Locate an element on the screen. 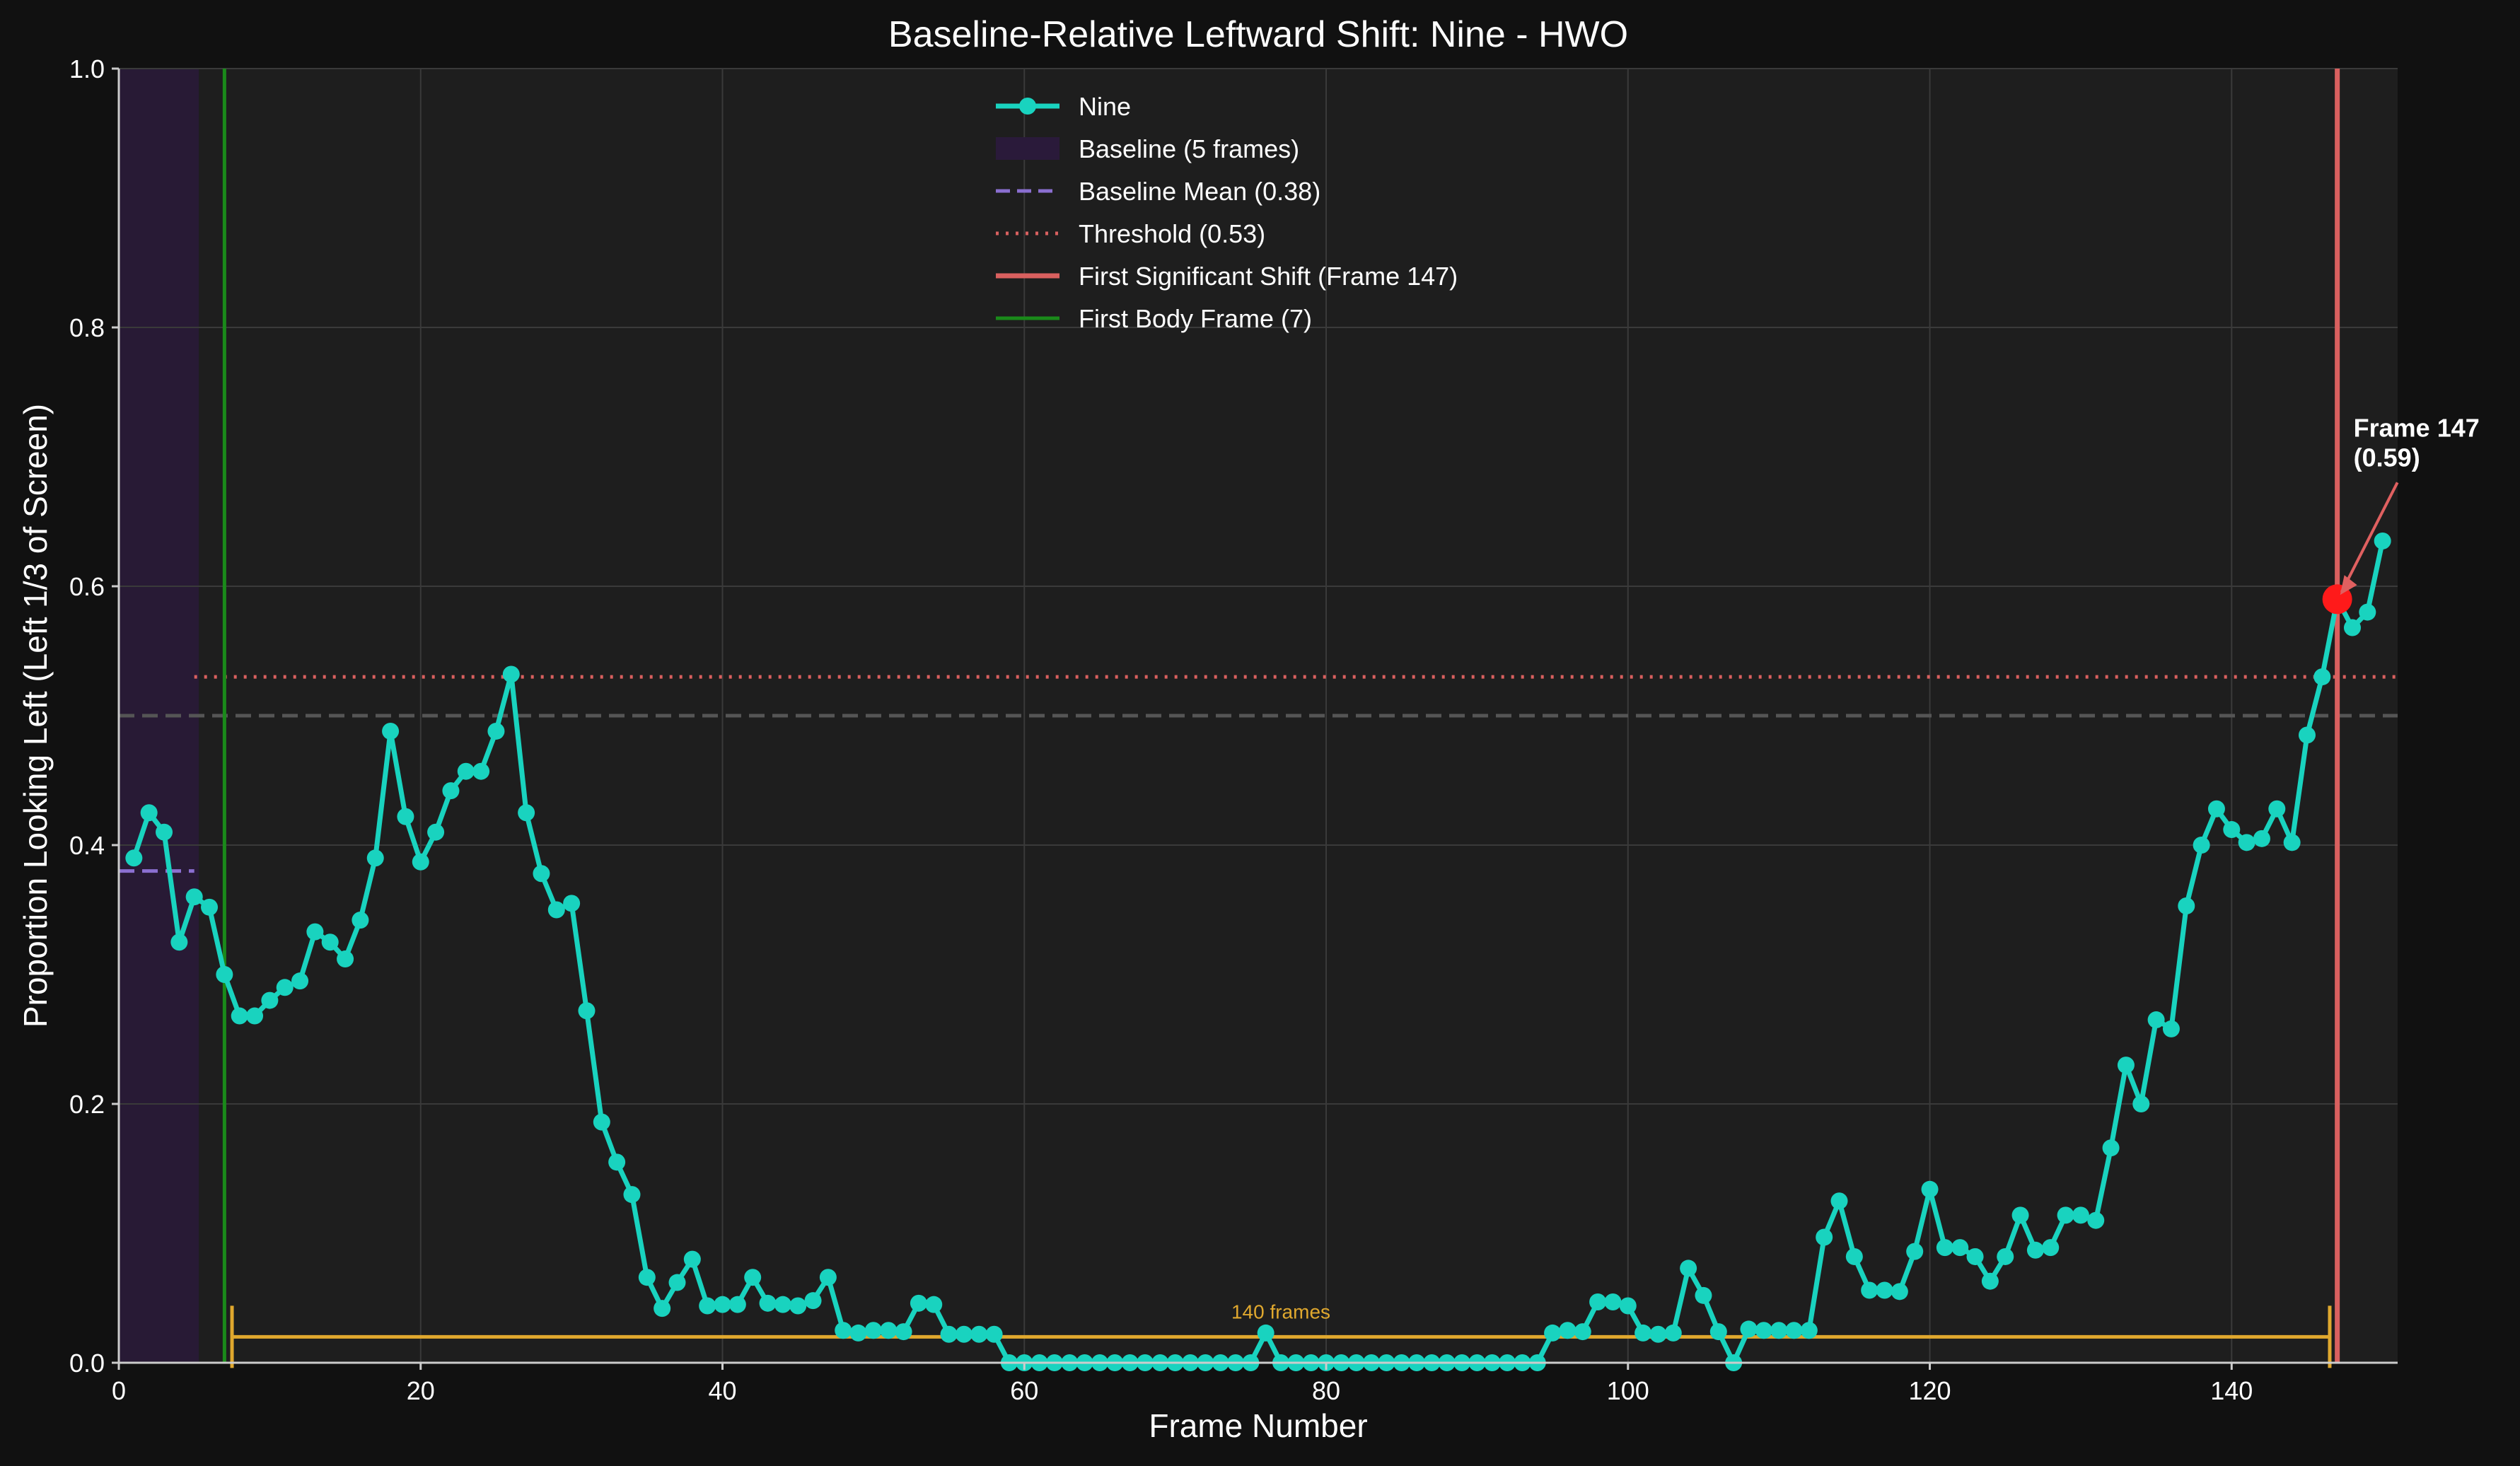 The width and height of the screenshot is (2520, 1466). y-tick-label: 1.0 is located at coordinates (87, 68).